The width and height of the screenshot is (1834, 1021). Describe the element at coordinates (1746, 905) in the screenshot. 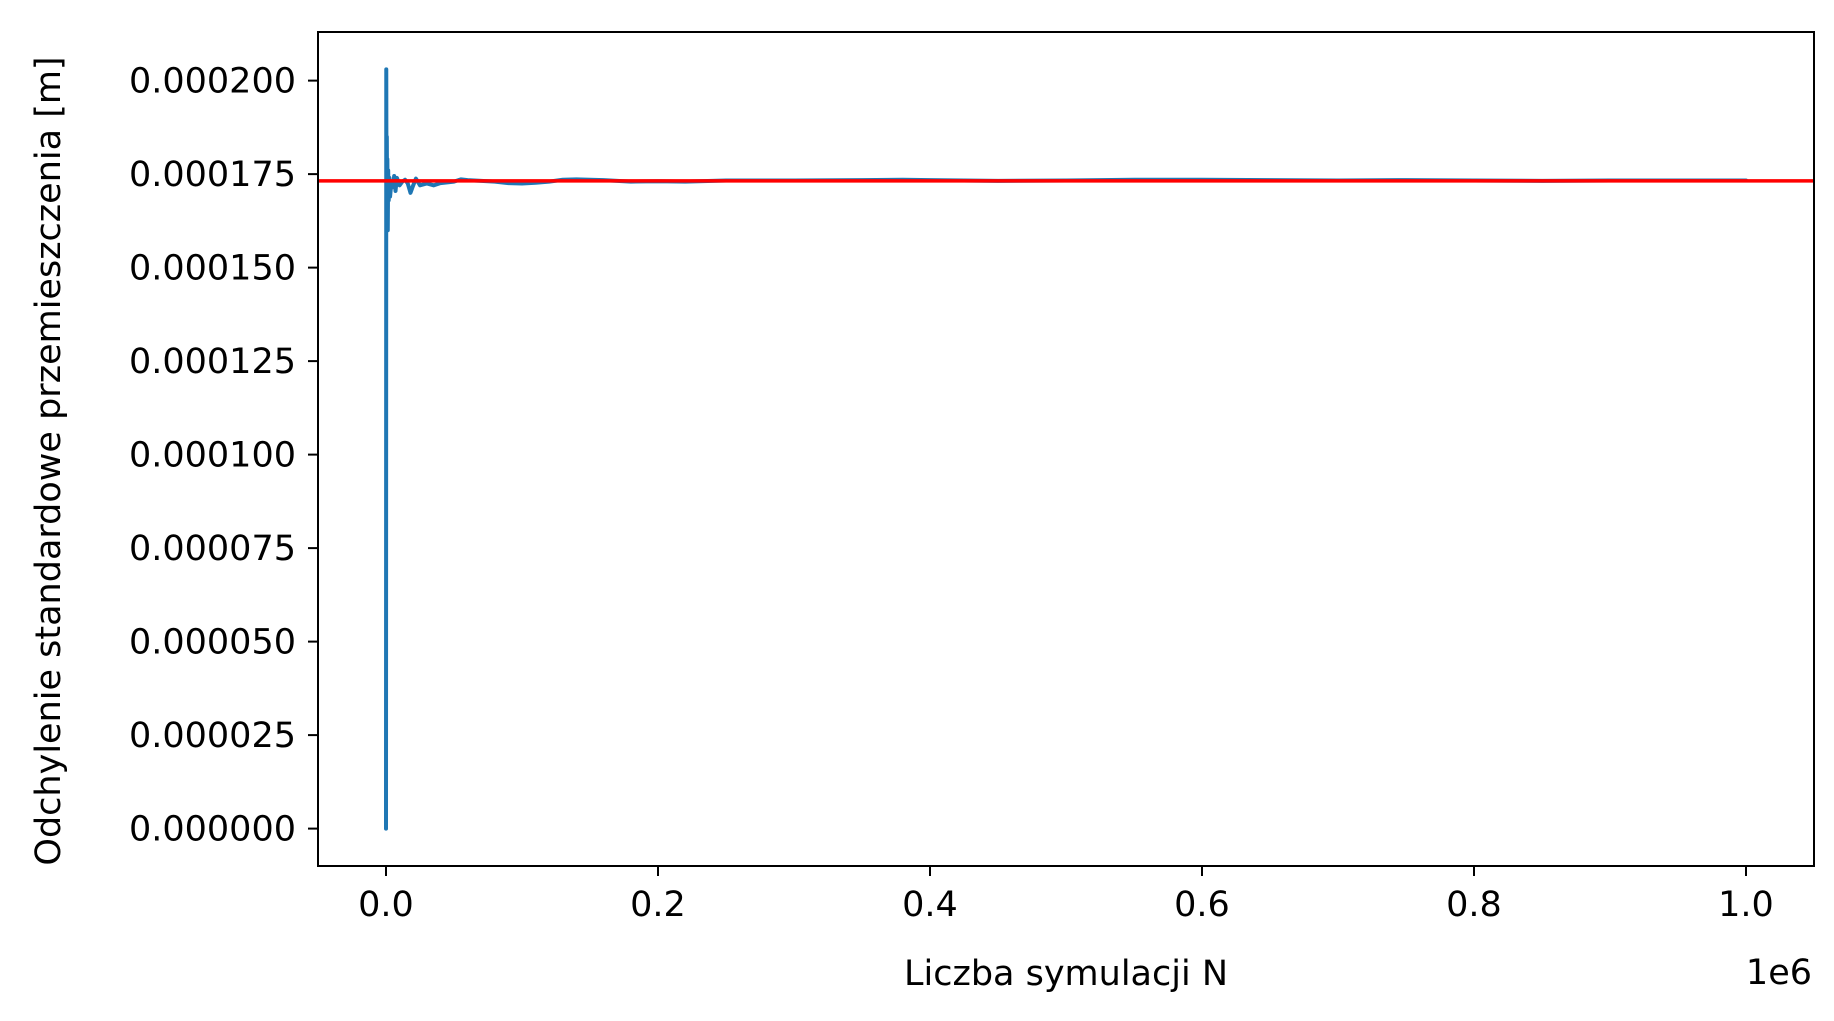

I see `x-tick-label: 1.0` at that location.